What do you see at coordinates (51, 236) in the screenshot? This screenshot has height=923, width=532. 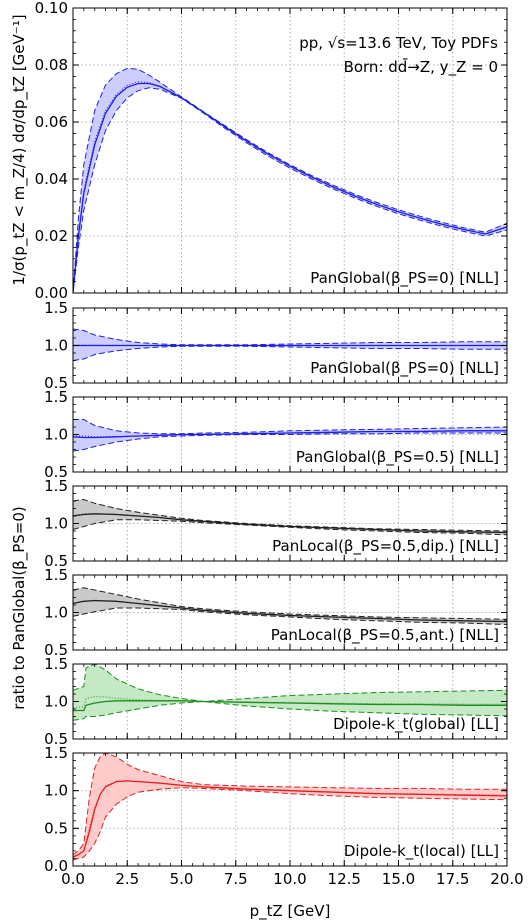 I see `y-tick-label: 0.02` at bounding box center [51, 236].